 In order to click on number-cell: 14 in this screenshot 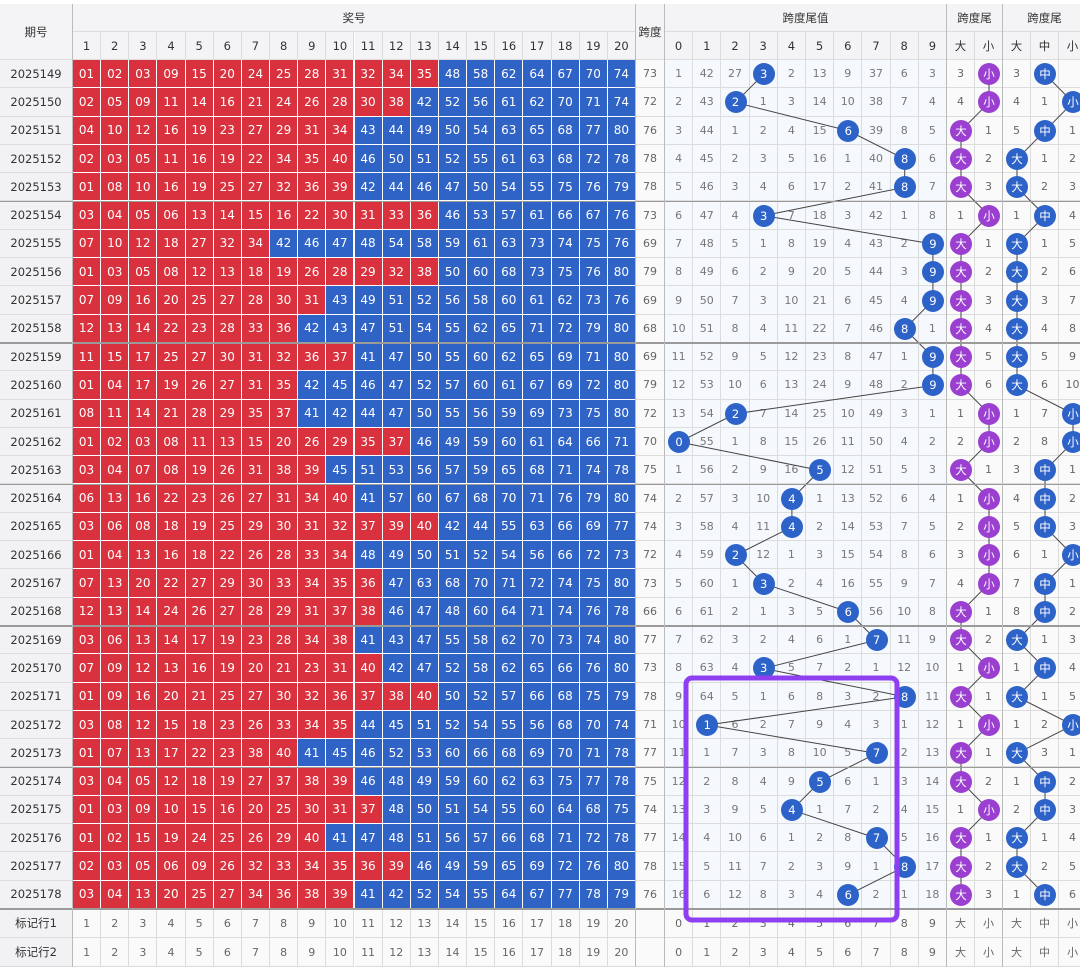, I will do `click(227, 215)`.